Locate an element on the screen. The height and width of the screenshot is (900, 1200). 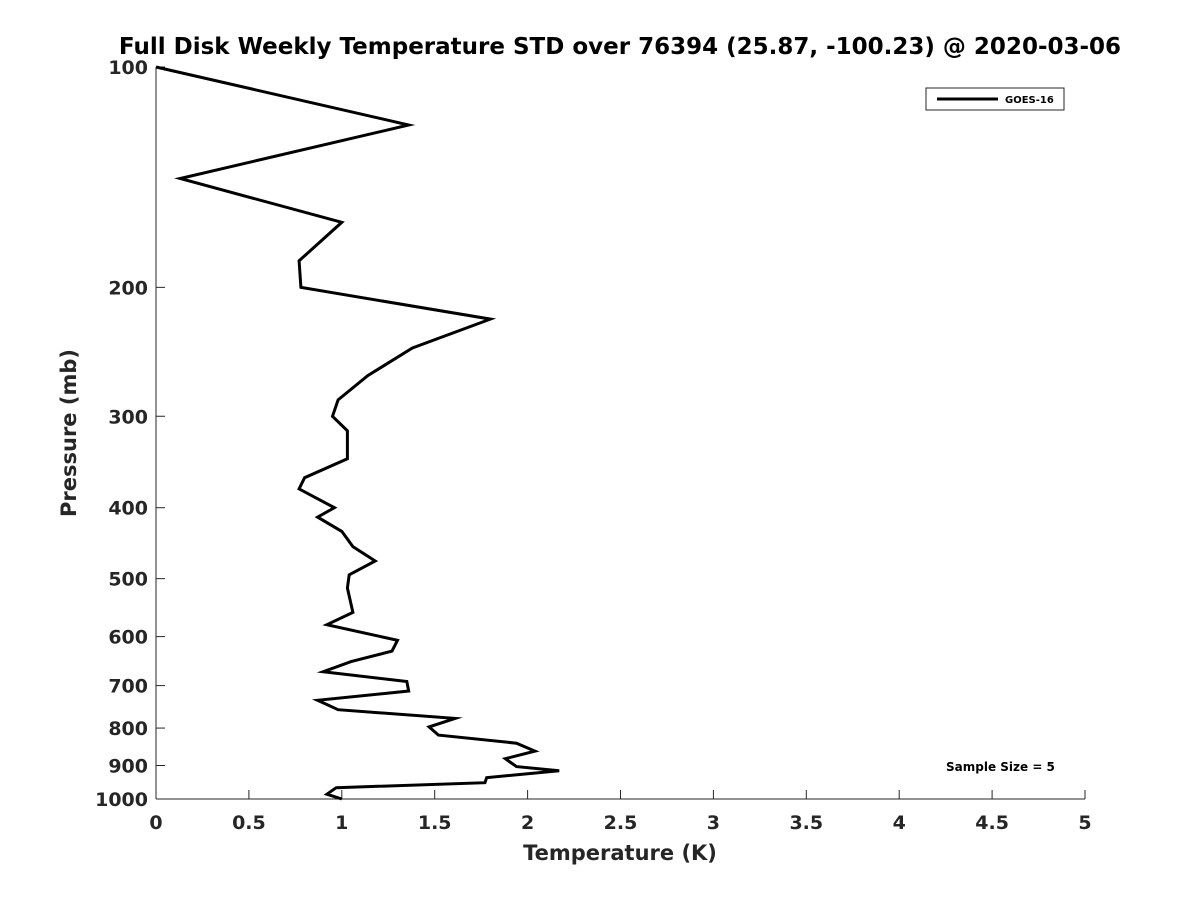
x-tick-label: 1.5 is located at coordinates (435, 823).